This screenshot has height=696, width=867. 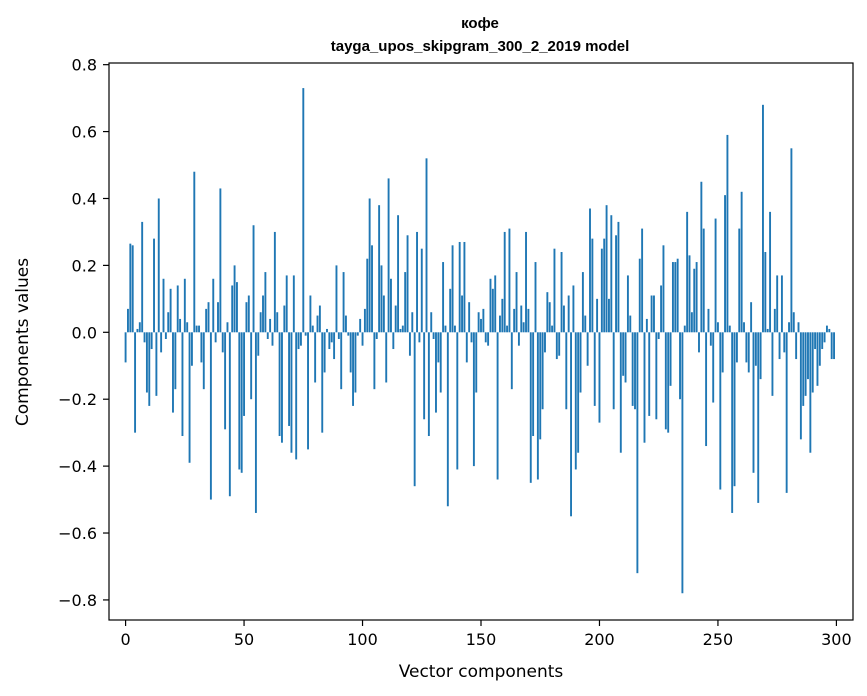 What do you see at coordinates (84, 65) in the screenshot?
I see `y-tick-label: 0.8` at bounding box center [84, 65].